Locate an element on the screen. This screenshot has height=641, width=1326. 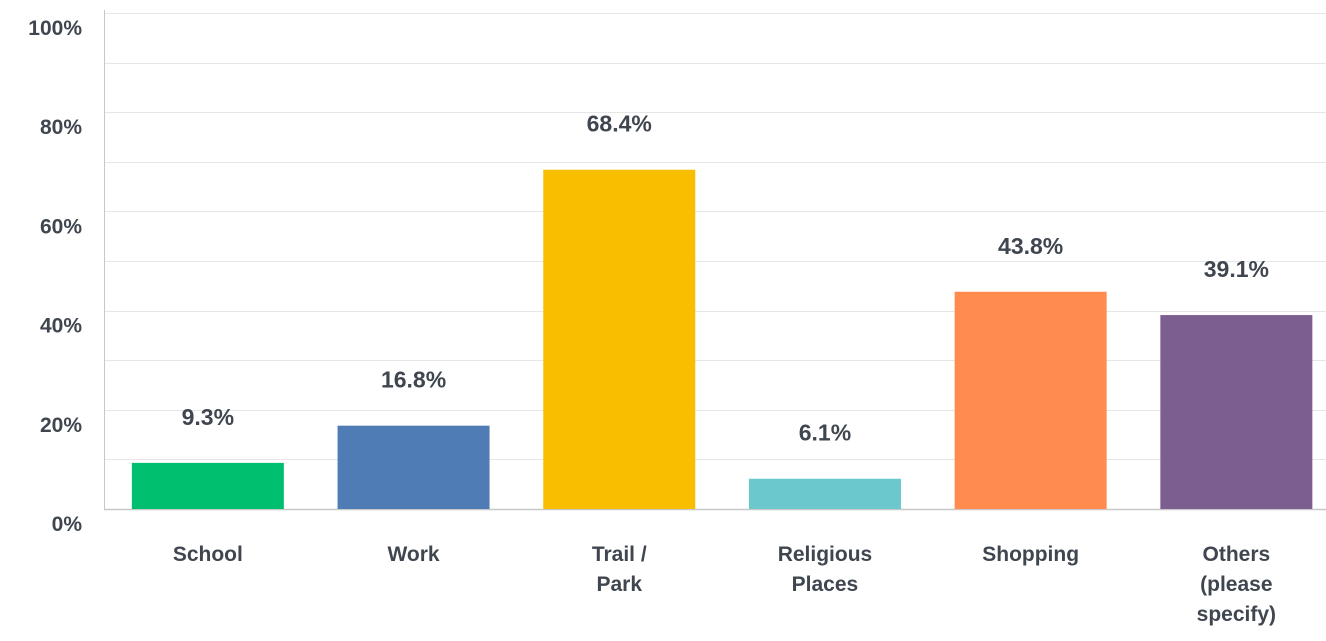
category-label: Religious Places is located at coordinates (825, 569).